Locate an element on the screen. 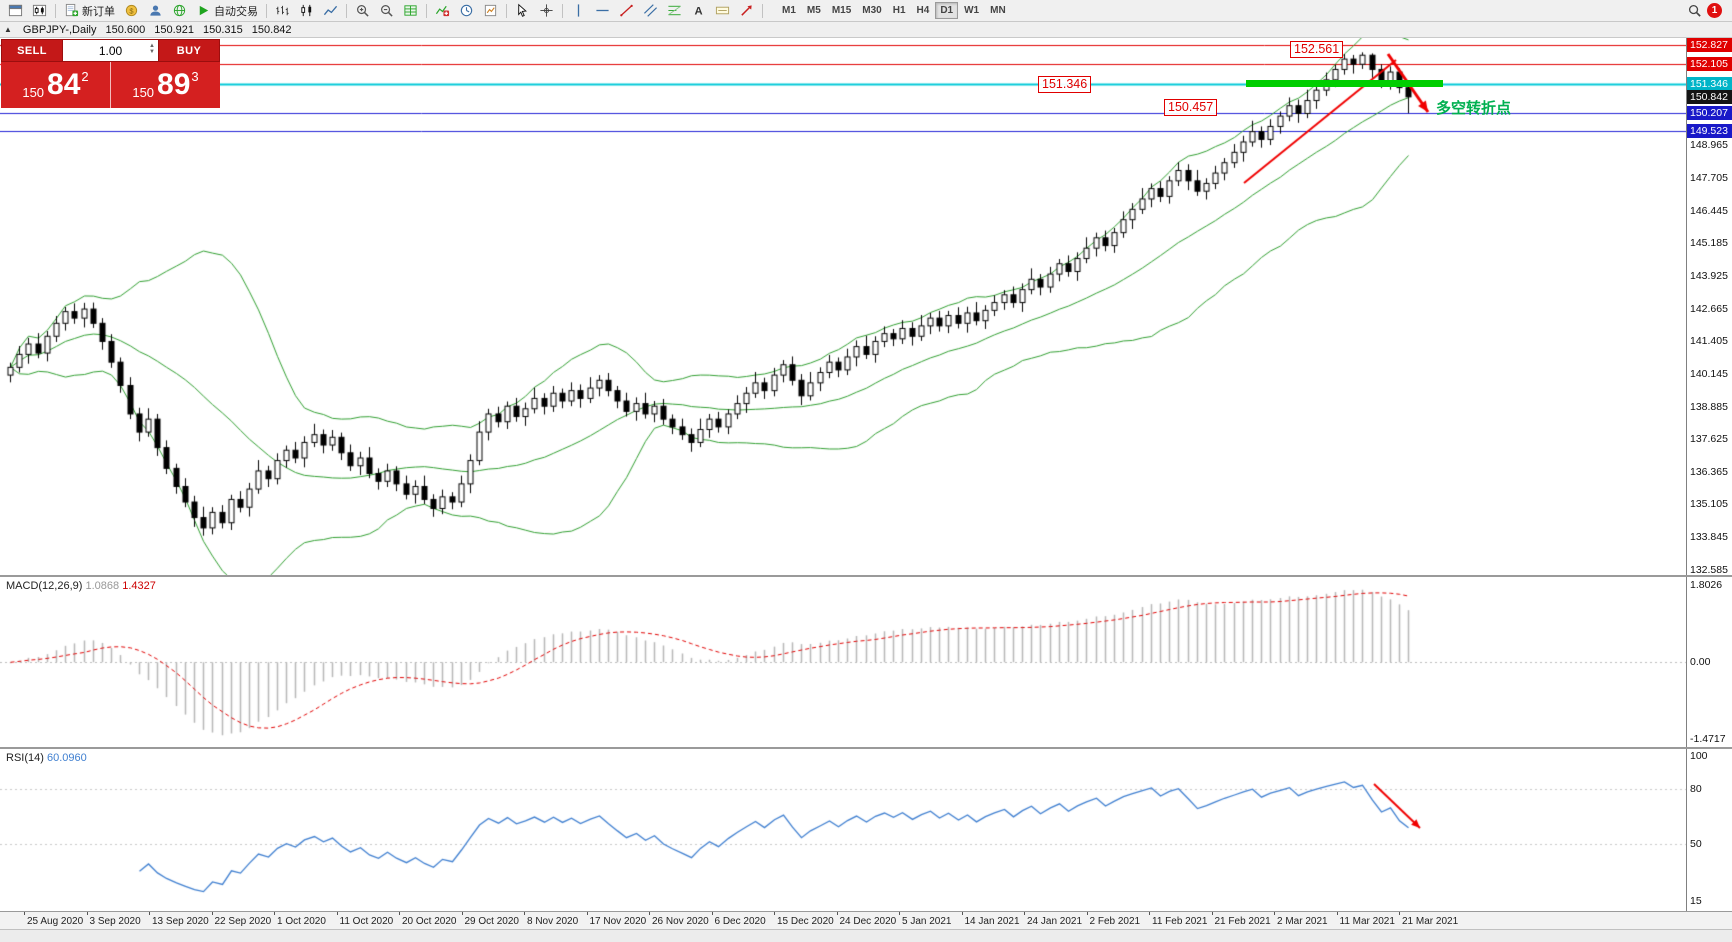 The height and width of the screenshot is (942, 1732). horizontal-line-icon is located at coordinates (602, 10).